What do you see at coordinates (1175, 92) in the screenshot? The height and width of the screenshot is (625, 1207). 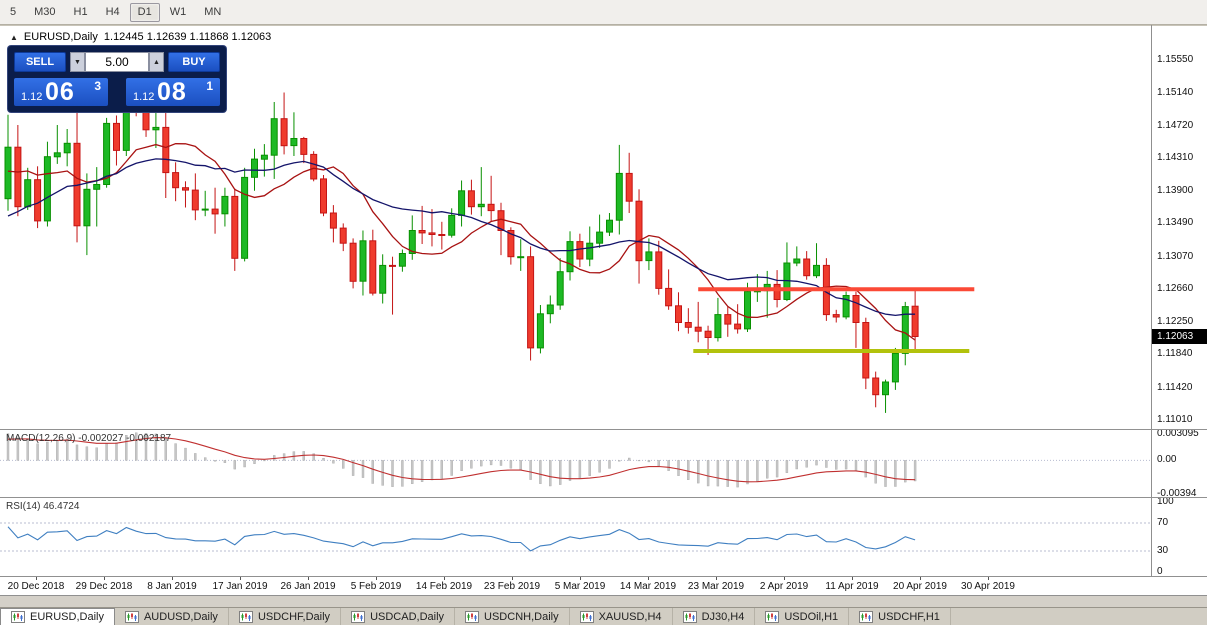 I see `price-axis-label: 1.15140` at bounding box center [1175, 92].